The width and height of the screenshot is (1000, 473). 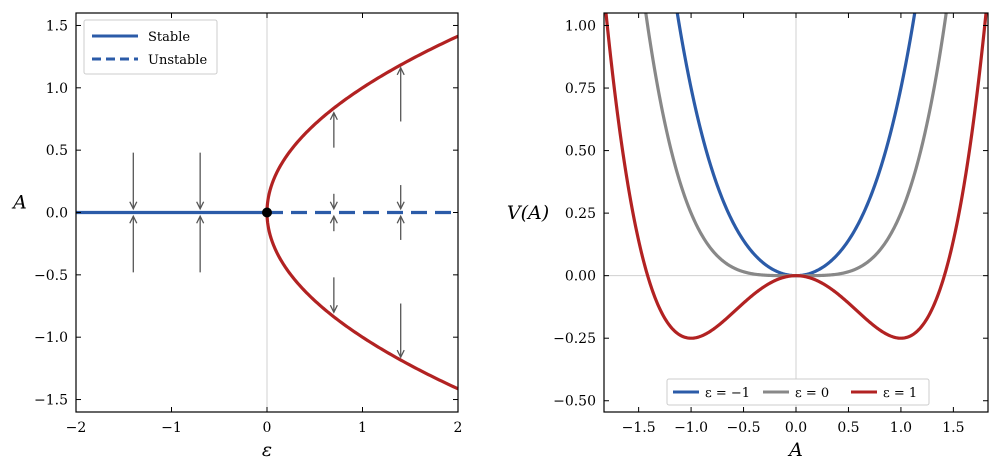 What do you see at coordinates (900, 393) in the screenshot?
I see `legend-label-eps-1: ε = 1` at bounding box center [900, 393].